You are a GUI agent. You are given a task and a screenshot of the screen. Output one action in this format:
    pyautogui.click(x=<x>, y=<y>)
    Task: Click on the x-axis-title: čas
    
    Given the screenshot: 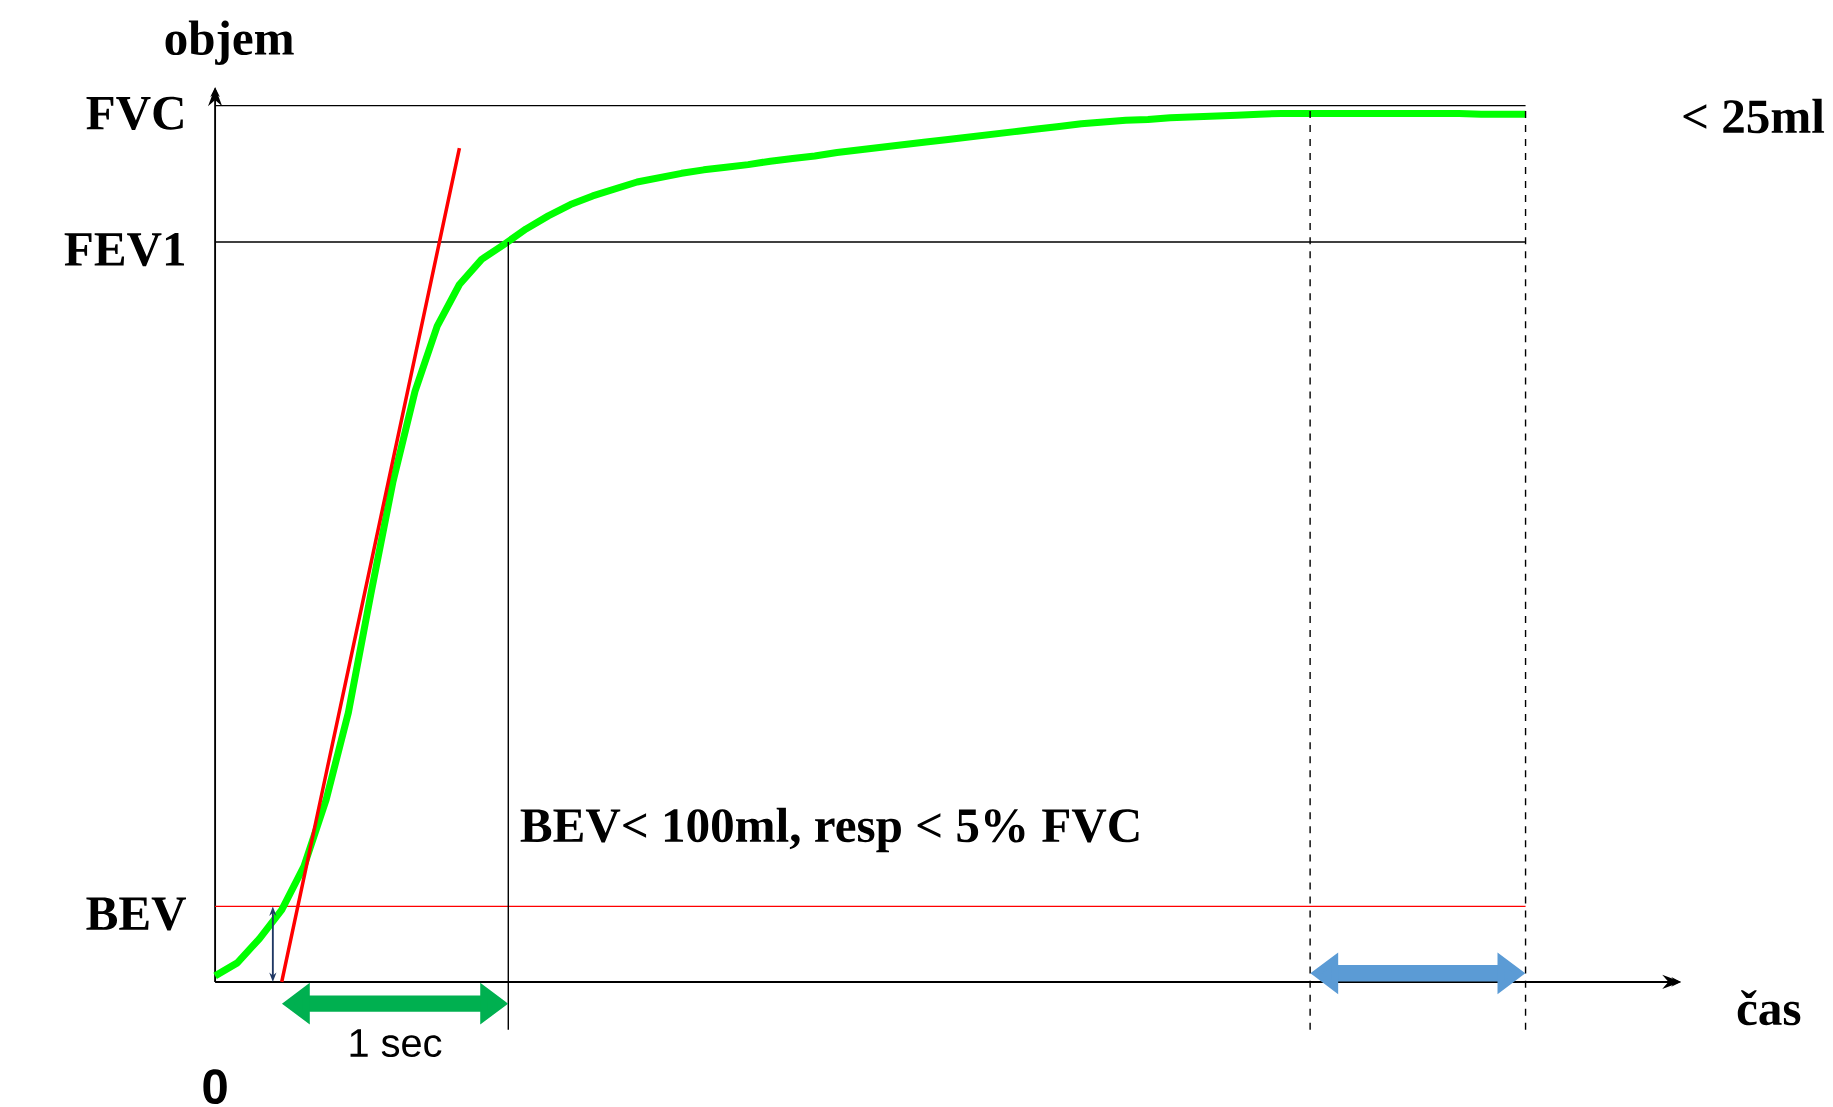 What is the action you would take?
    pyautogui.click(x=1769, y=1008)
    